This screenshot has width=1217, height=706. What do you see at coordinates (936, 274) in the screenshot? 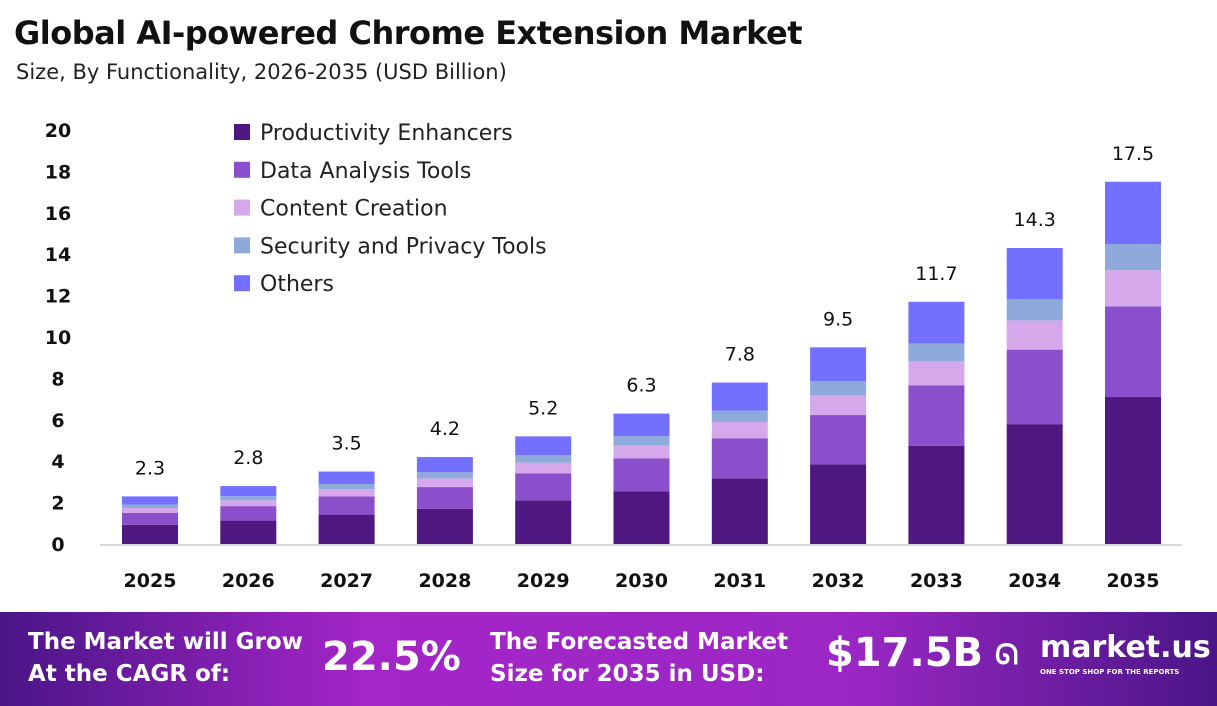
I see `bar-total-label: 11.7` at bounding box center [936, 274].